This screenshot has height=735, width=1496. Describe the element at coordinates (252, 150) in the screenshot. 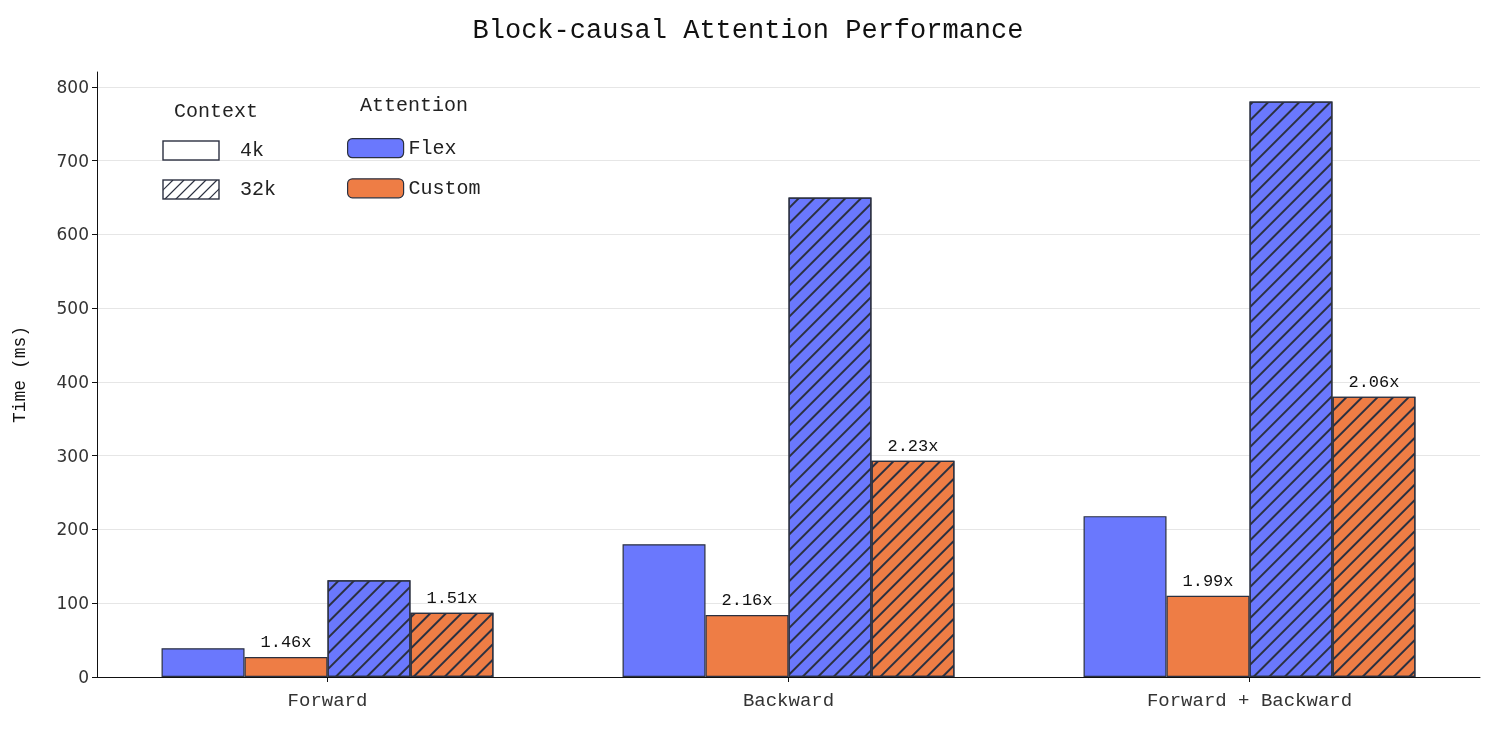

I see `annotation: 4k` at that location.